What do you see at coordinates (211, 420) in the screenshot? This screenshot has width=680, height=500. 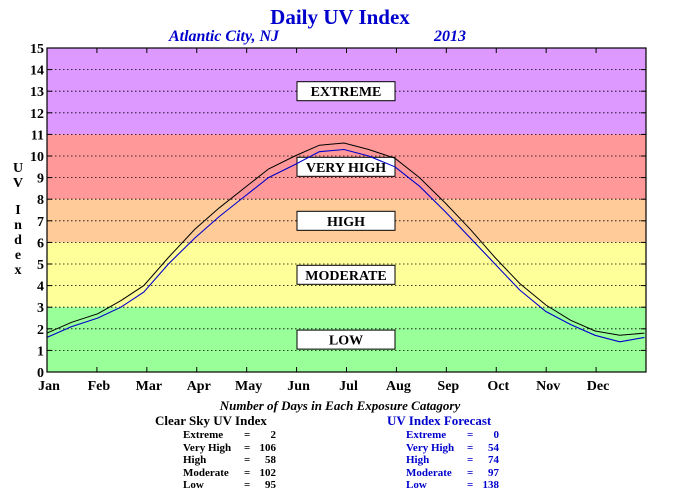 I see `clear-sky-title: Clear Sky UV Index` at bounding box center [211, 420].